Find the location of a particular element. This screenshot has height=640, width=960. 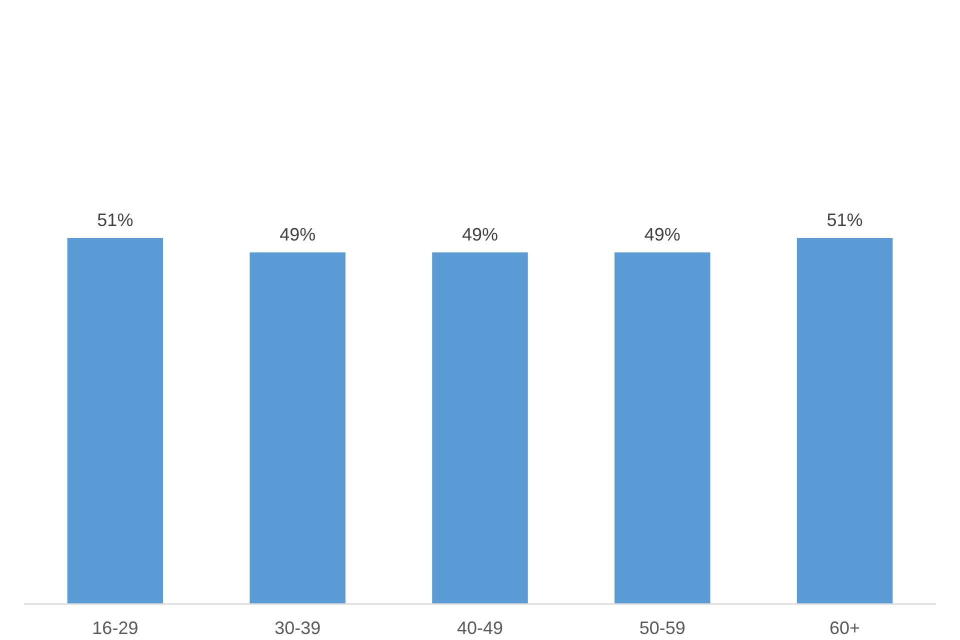

x-tick-label: 60+ is located at coordinates (845, 628).